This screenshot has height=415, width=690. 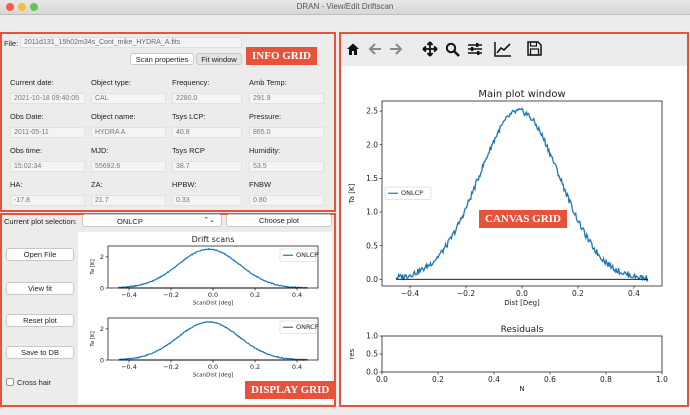 I want to click on ha-label: HA:, so click(x=16, y=184).